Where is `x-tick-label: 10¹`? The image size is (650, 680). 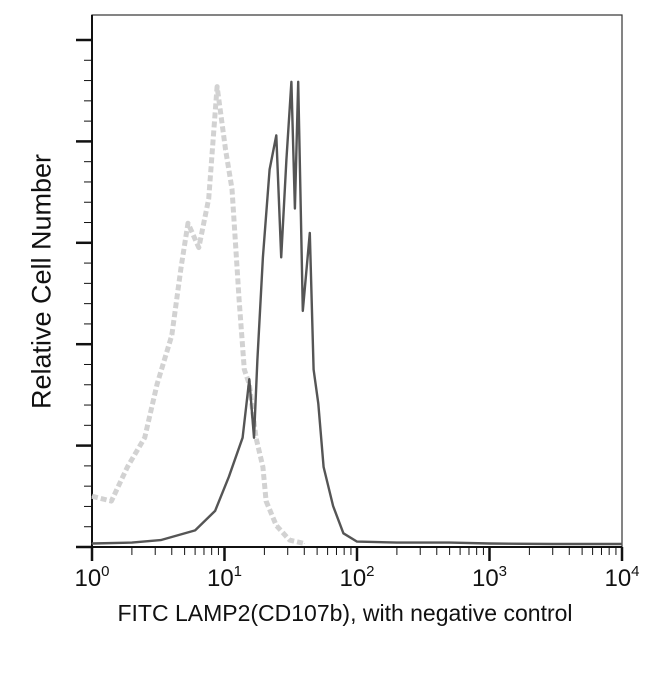 x-tick-label: 10¹ is located at coordinates (224, 578).